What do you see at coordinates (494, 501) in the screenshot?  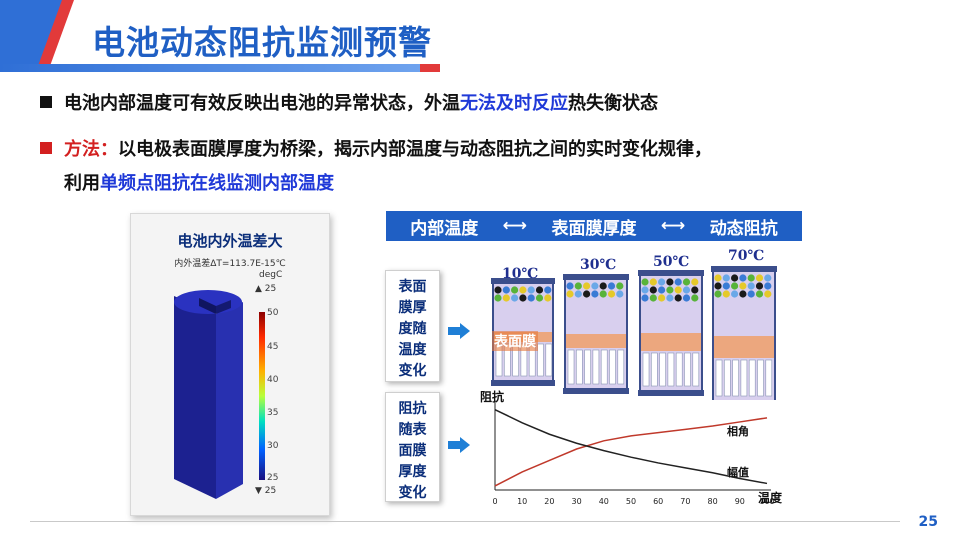 I see `x-tick-label: 0` at bounding box center [494, 501].